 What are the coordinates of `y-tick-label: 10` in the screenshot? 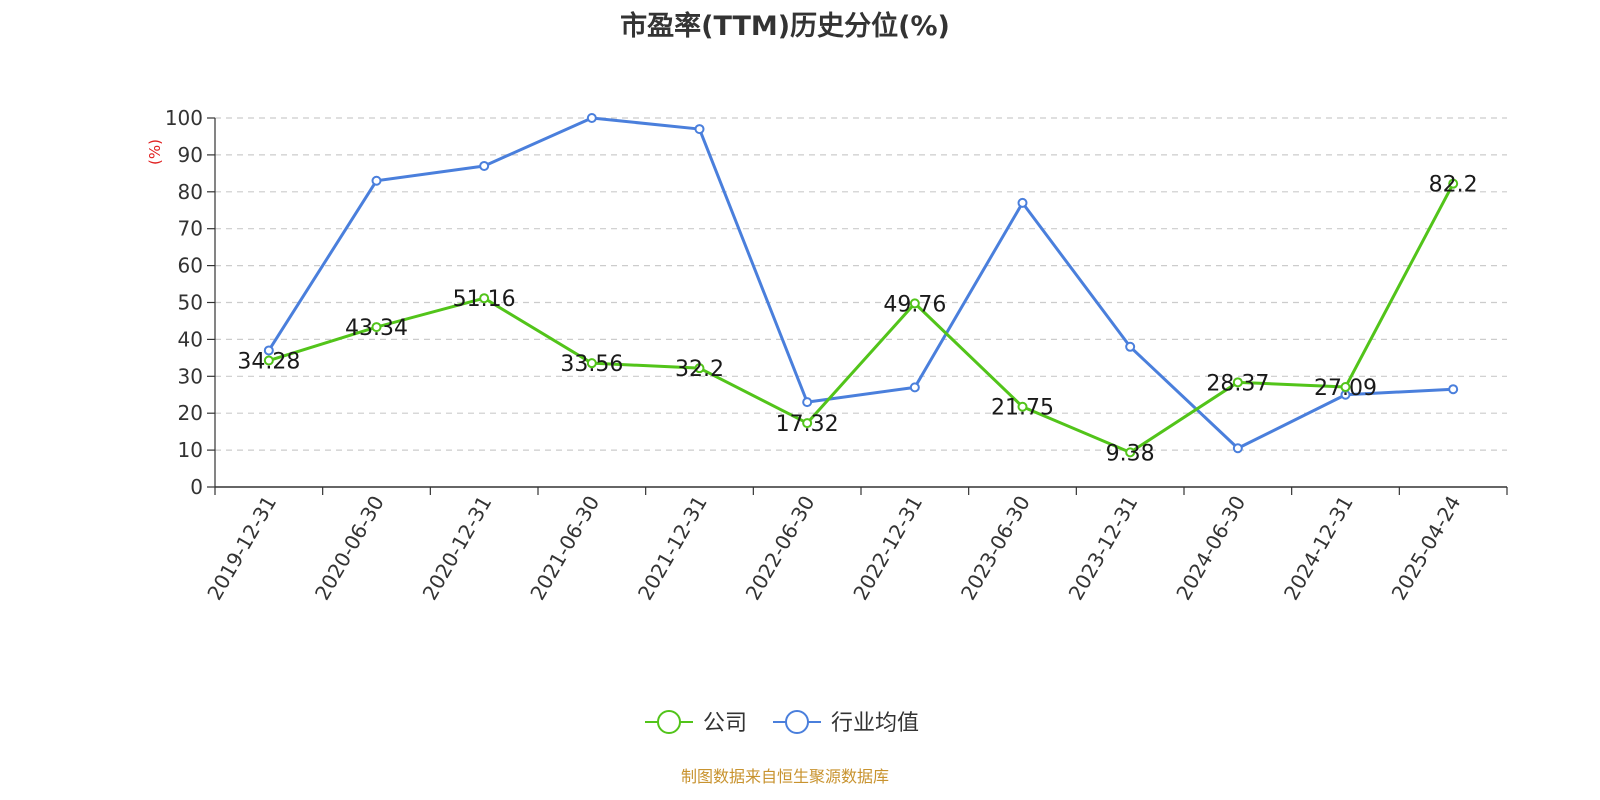 It's located at (190, 450).